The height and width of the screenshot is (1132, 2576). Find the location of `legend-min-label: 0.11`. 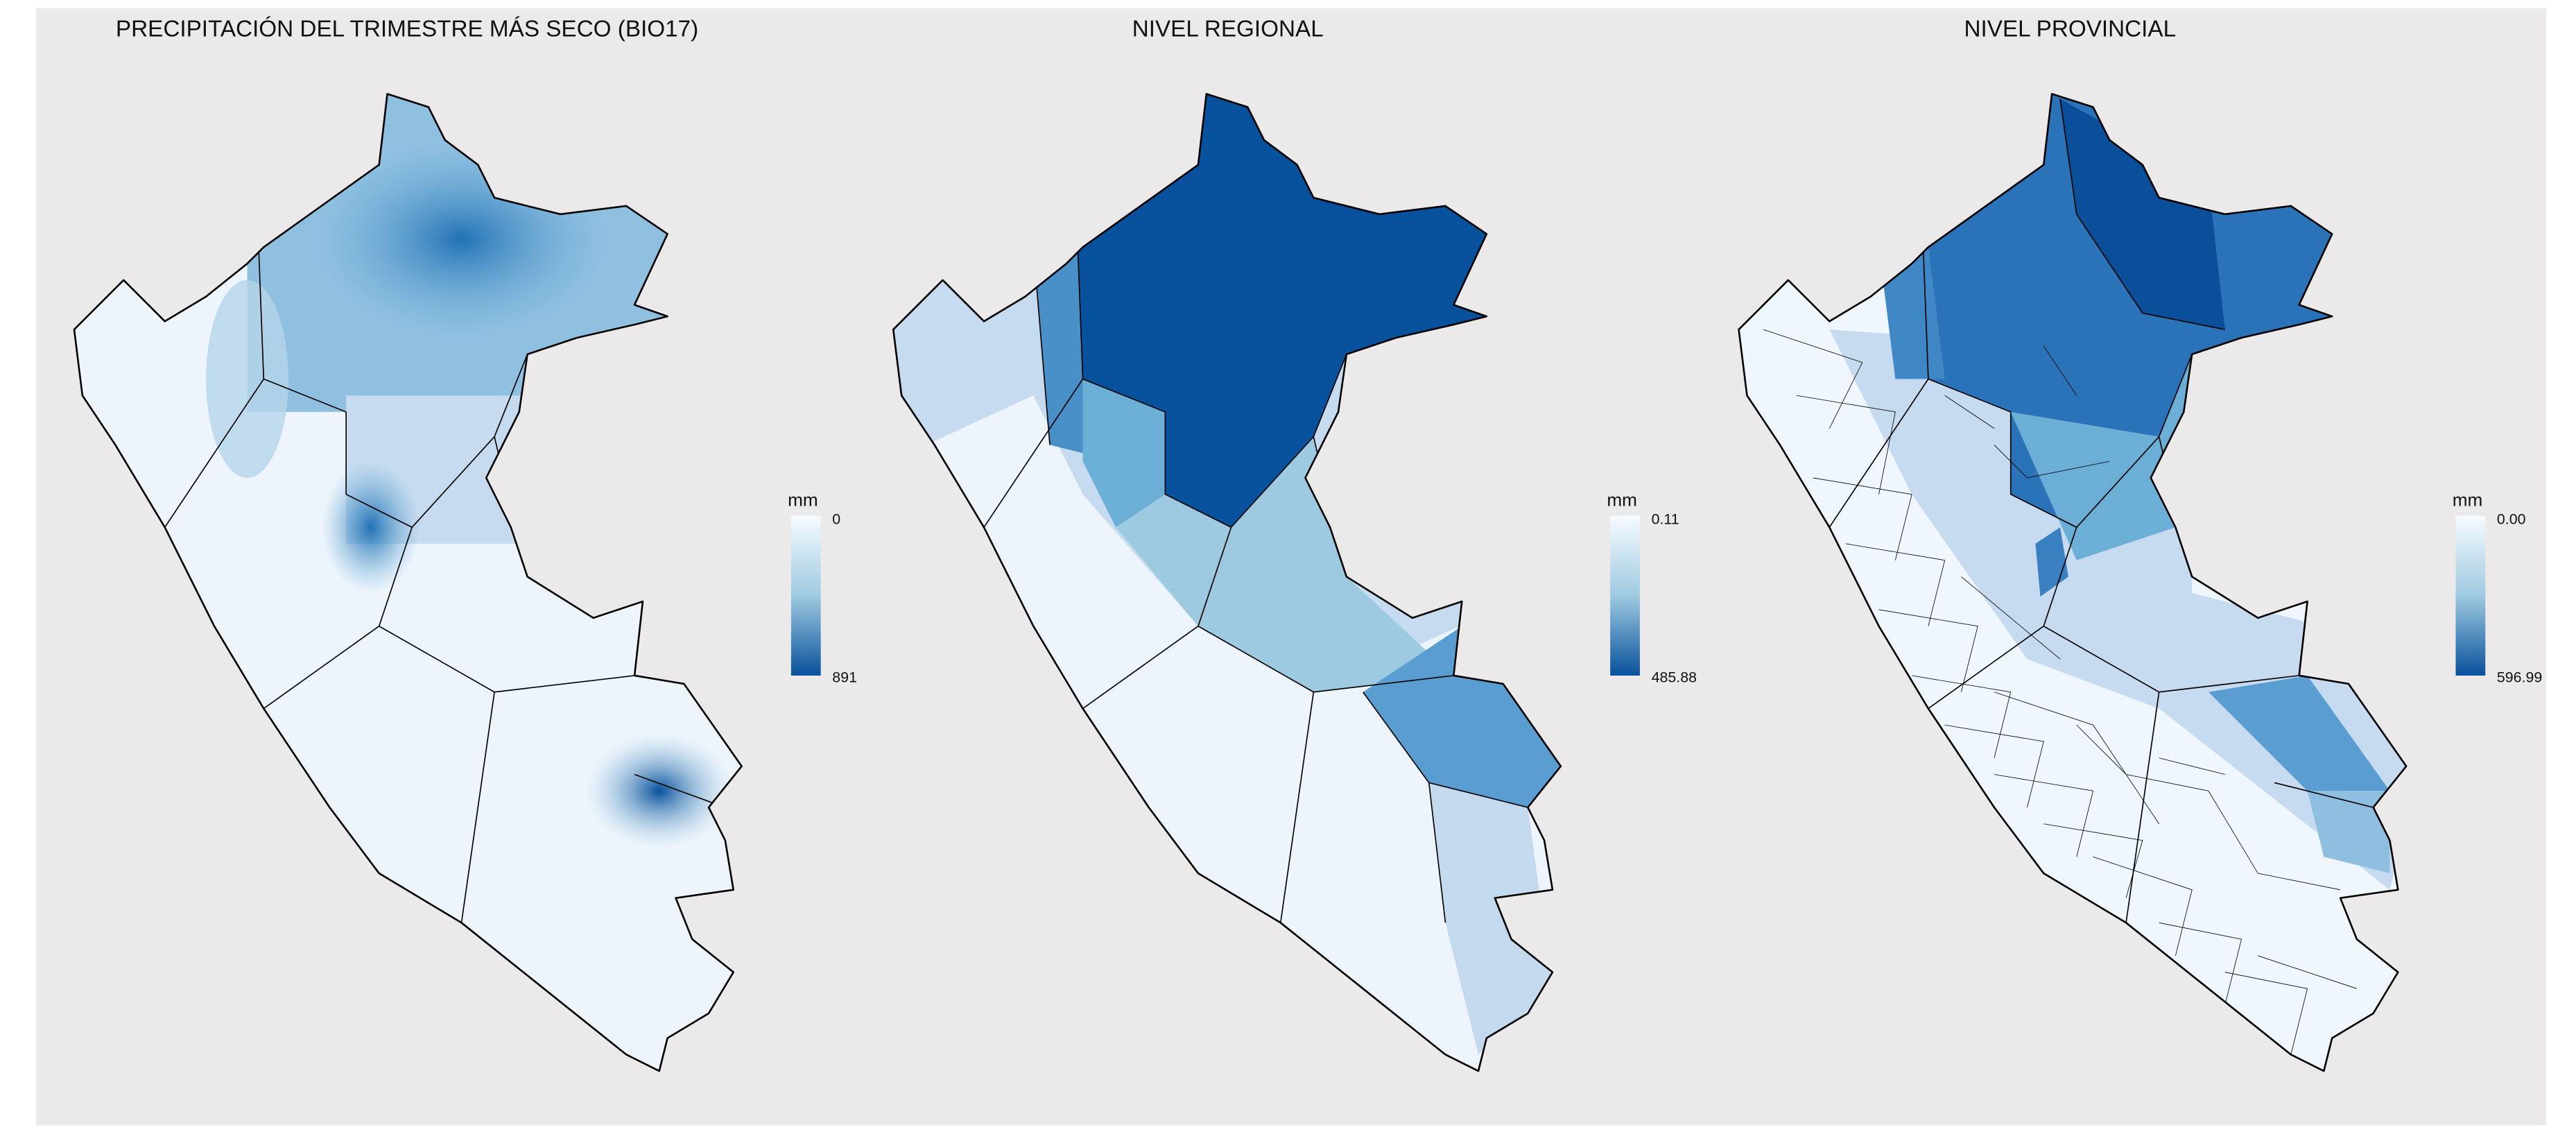

legend-min-label: 0.11 is located at coordinates (1665, 519).